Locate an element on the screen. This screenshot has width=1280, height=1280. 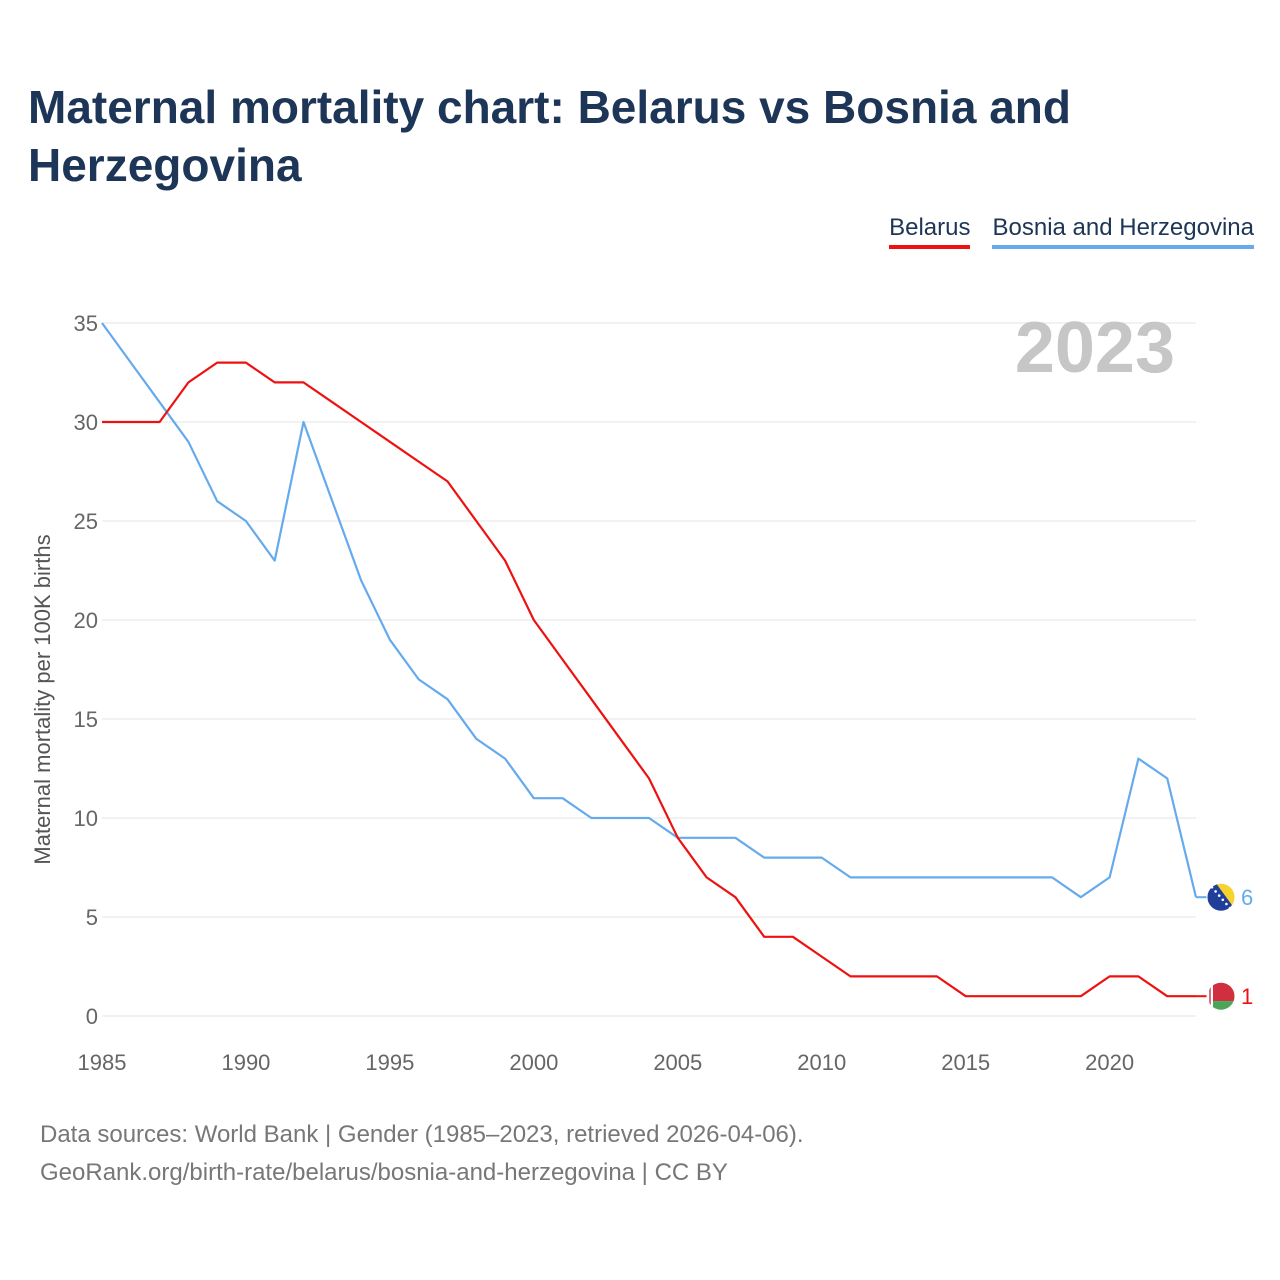
x-tick-label-1985: 1985 is located at coordinates (102, 1062).